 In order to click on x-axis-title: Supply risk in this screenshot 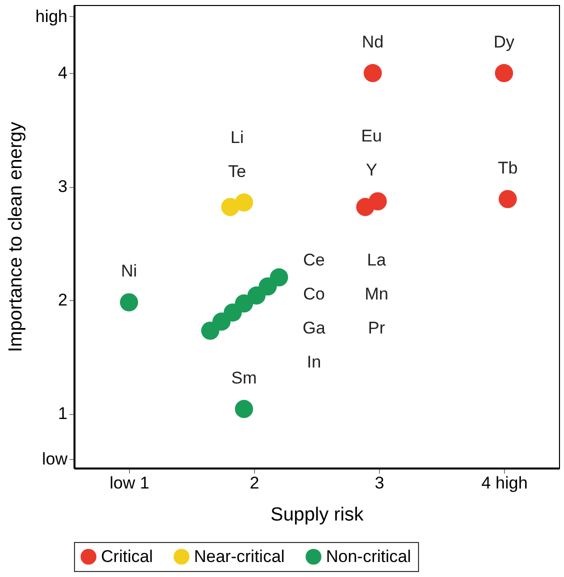, I will do `click(317, 515)`.